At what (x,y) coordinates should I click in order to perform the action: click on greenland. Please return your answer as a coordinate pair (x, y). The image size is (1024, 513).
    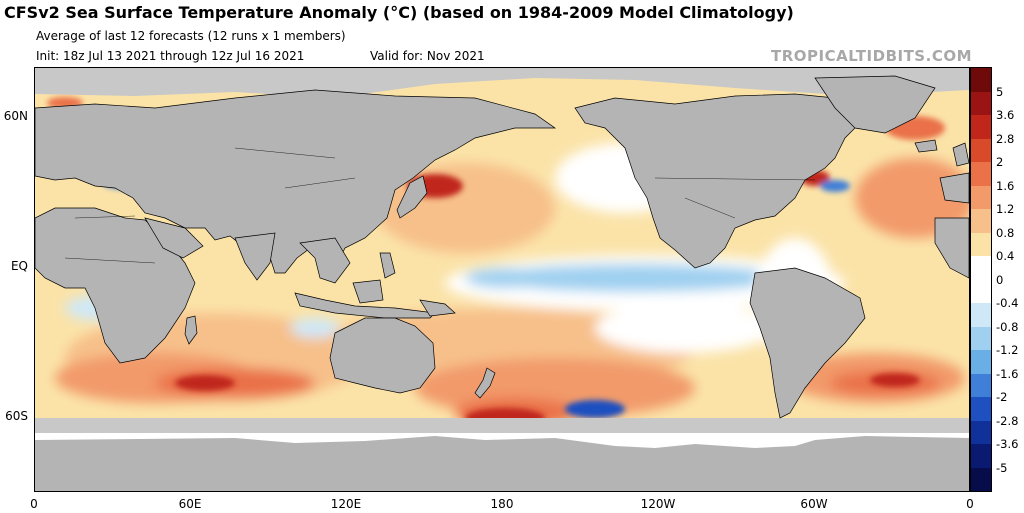
    Looking at the image, I should click on (875, 104).